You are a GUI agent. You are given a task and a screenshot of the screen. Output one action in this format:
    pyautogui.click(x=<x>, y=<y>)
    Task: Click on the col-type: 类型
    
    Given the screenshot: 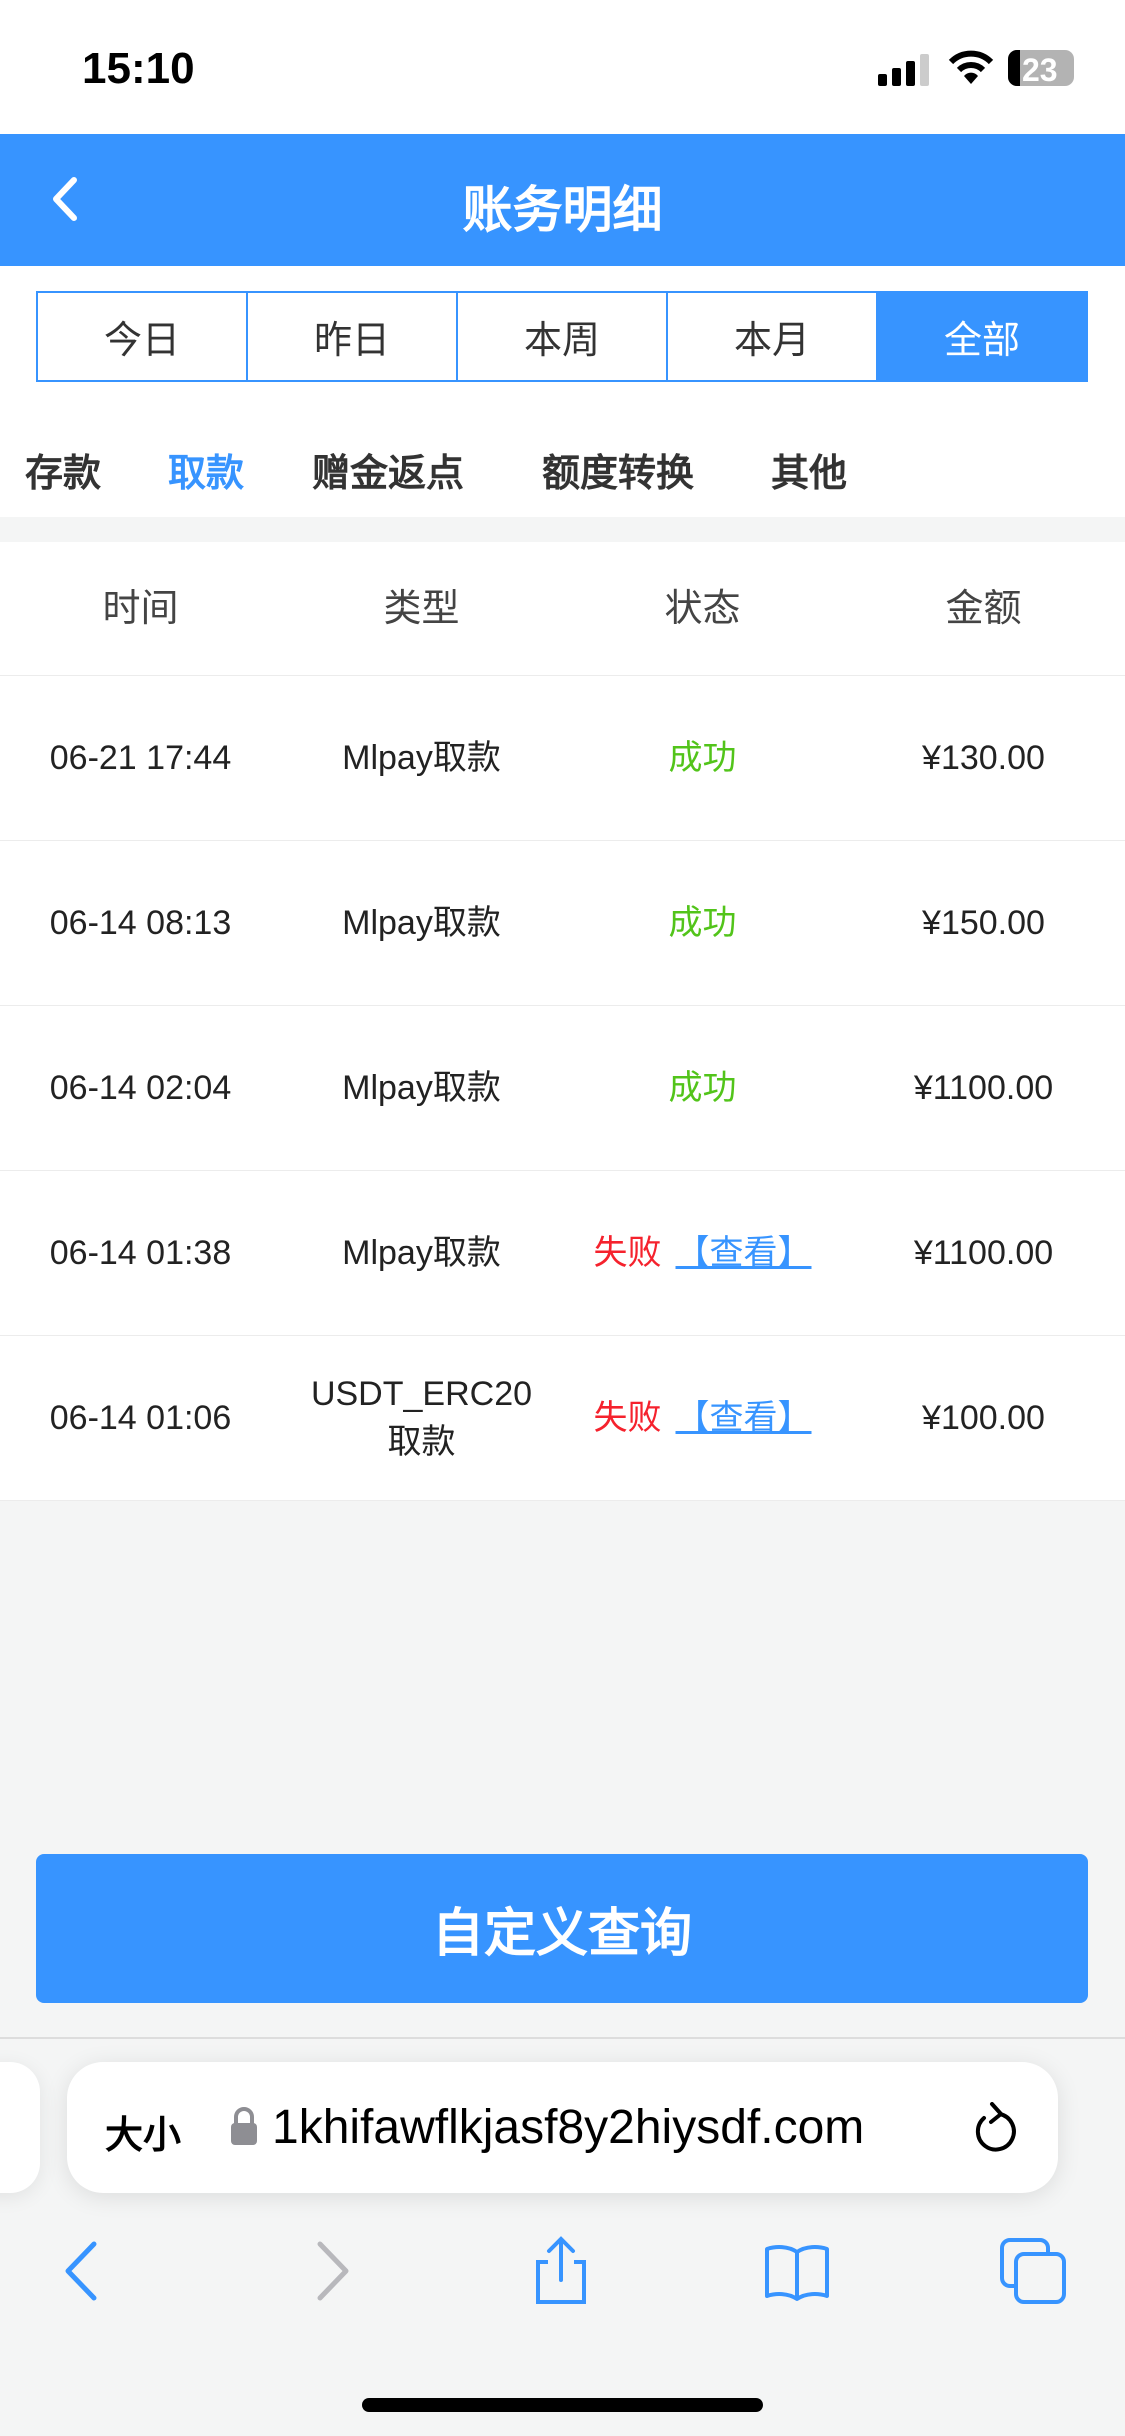 What is the action you would take?
    pyautogui.click(x=421, y=608)
    